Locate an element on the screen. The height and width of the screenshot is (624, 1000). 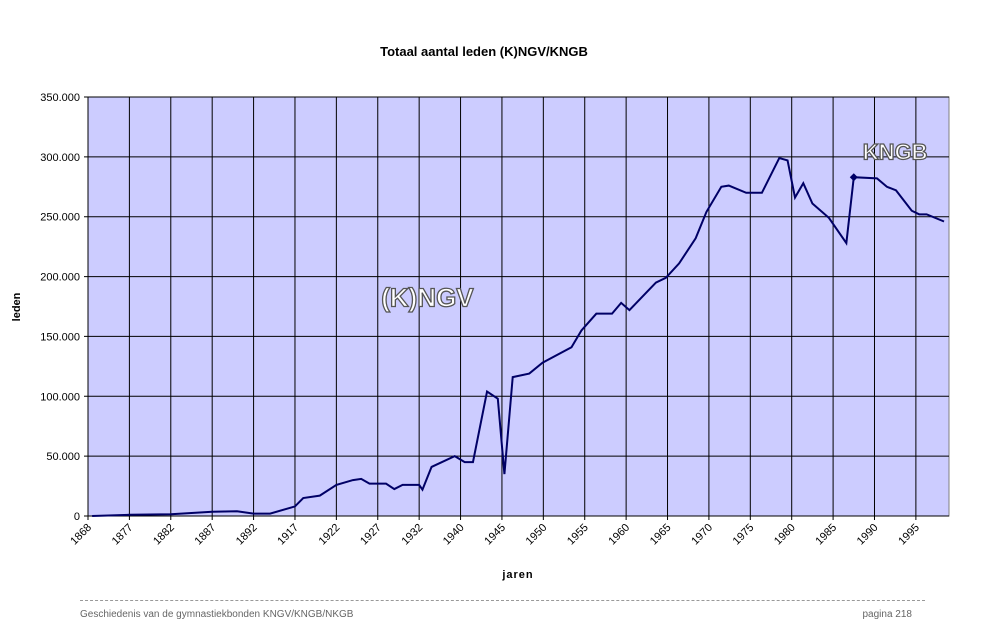
y-tick-label: 0 is located at coordinates (77, 517).